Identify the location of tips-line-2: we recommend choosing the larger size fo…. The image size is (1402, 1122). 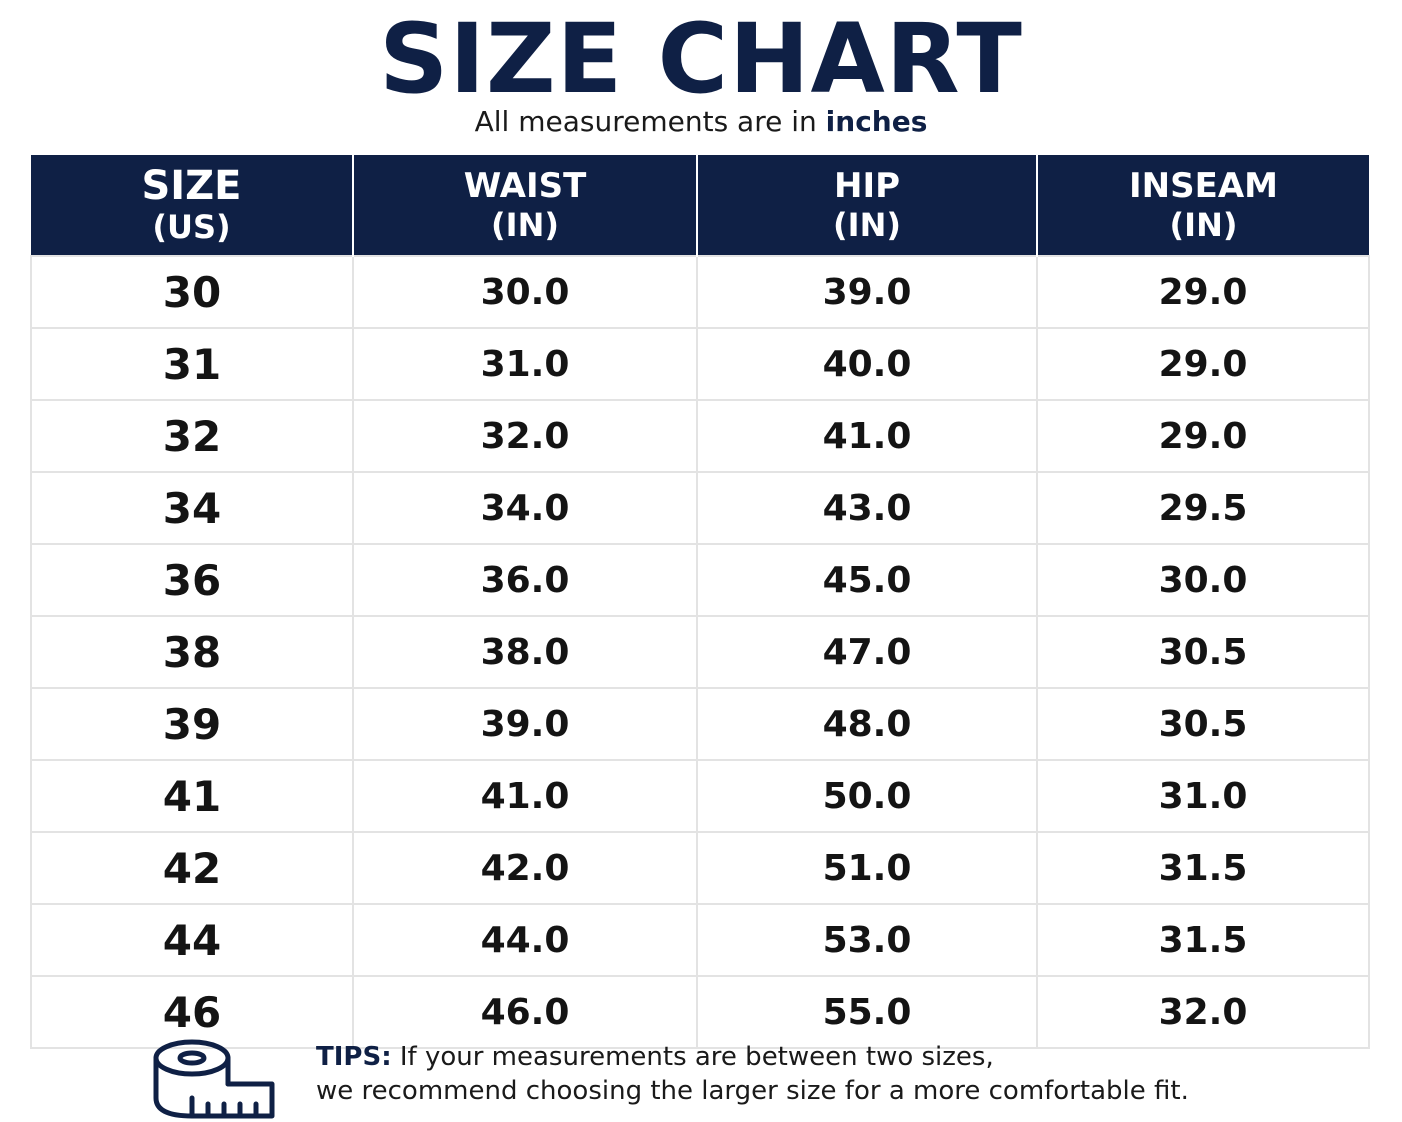
(752, 1091).